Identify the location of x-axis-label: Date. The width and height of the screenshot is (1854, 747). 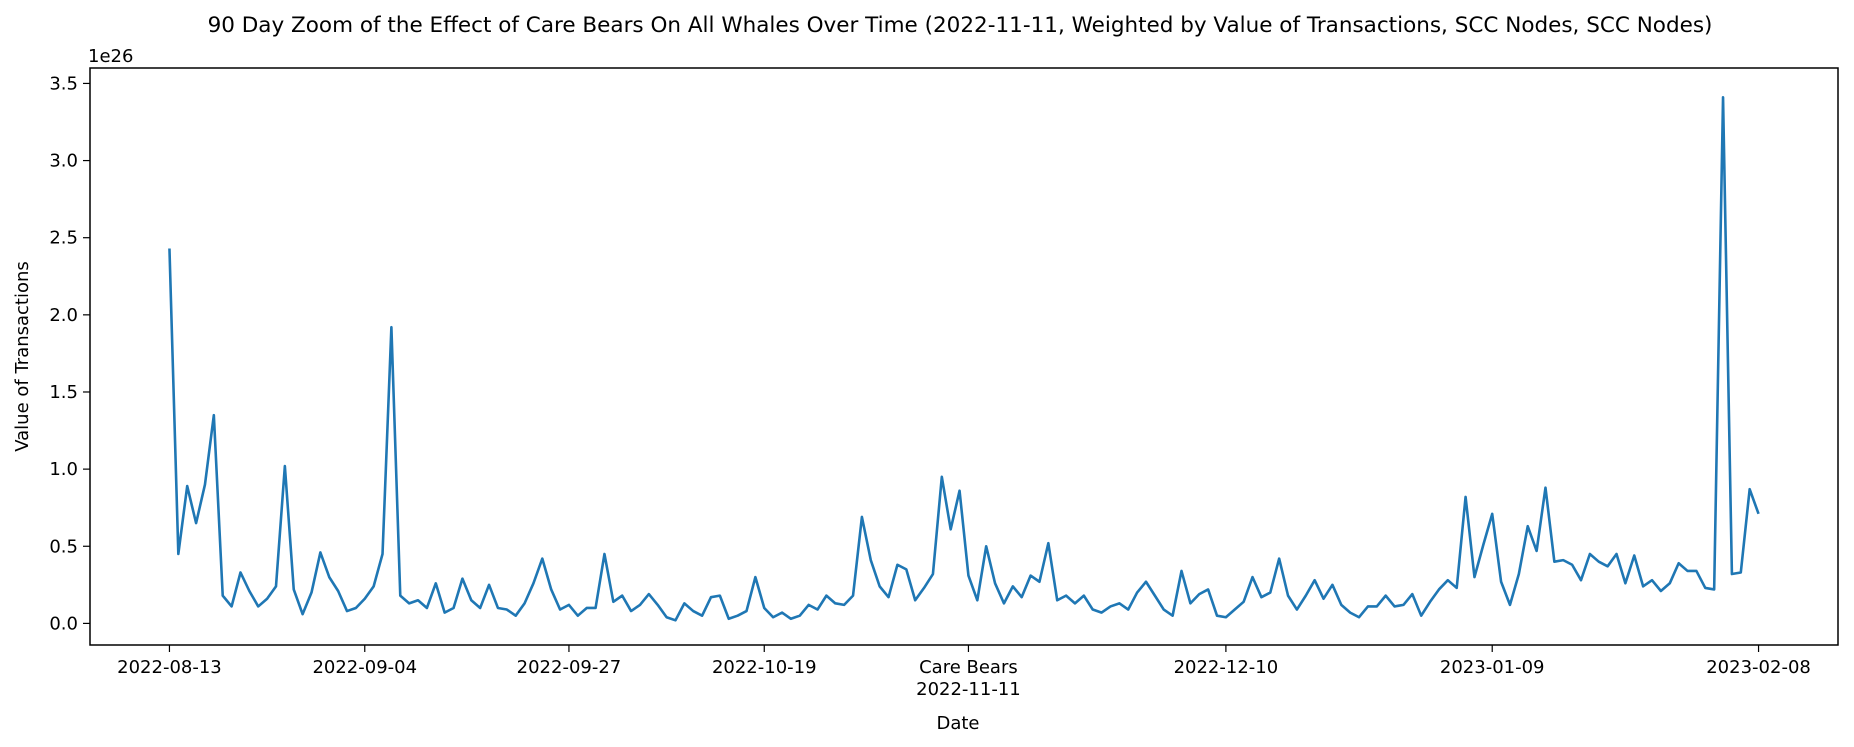
(957, 723).